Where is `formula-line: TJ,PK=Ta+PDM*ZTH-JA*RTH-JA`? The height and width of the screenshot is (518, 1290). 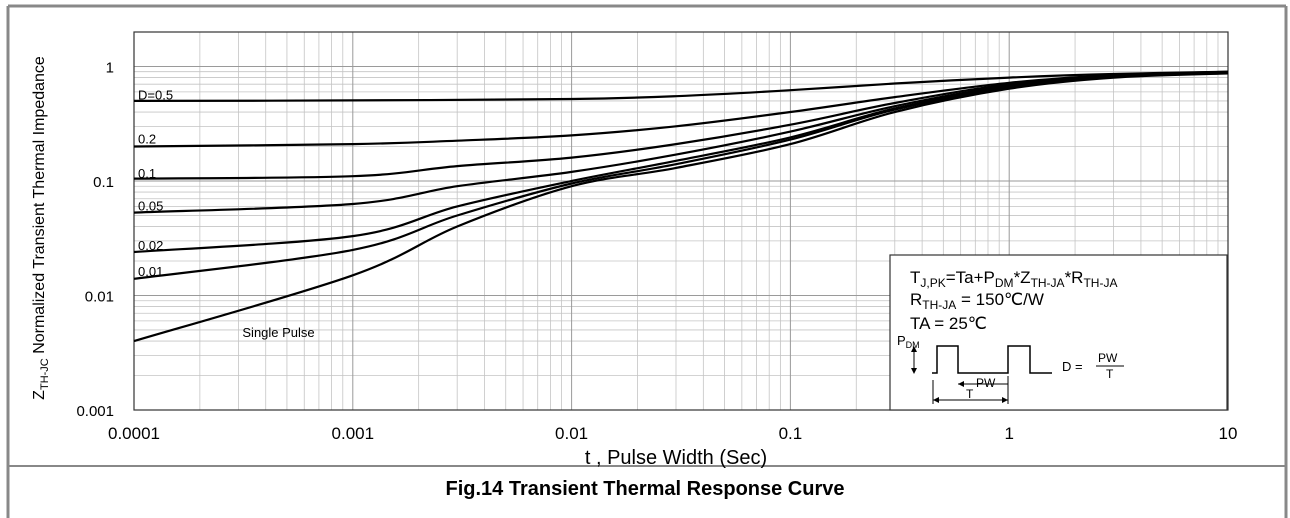 formula-line: TJ,PK=Ta+PDM*ZTH-JA*RTH-JA is located at coordinates (1013, 279).